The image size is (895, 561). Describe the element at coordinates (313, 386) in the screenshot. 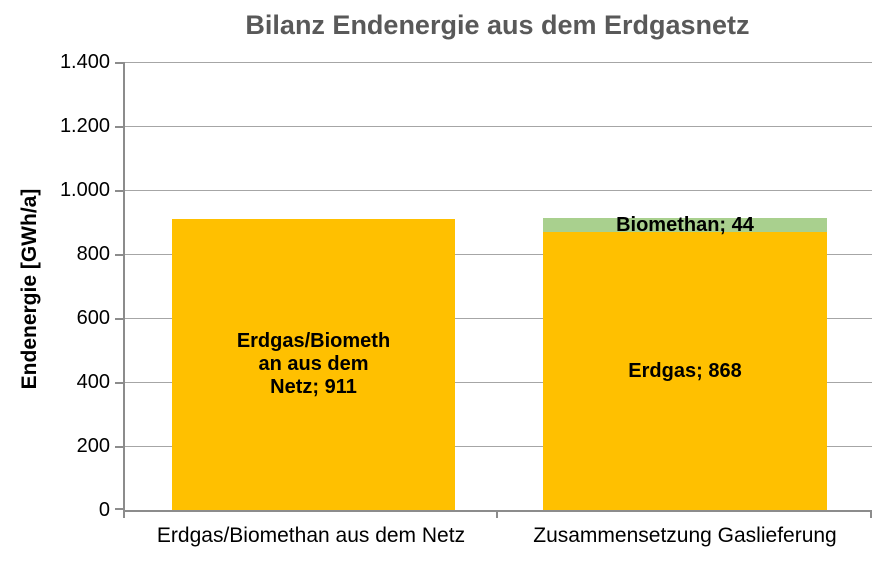

I see `data-label-line: Netz; 911` at that location.